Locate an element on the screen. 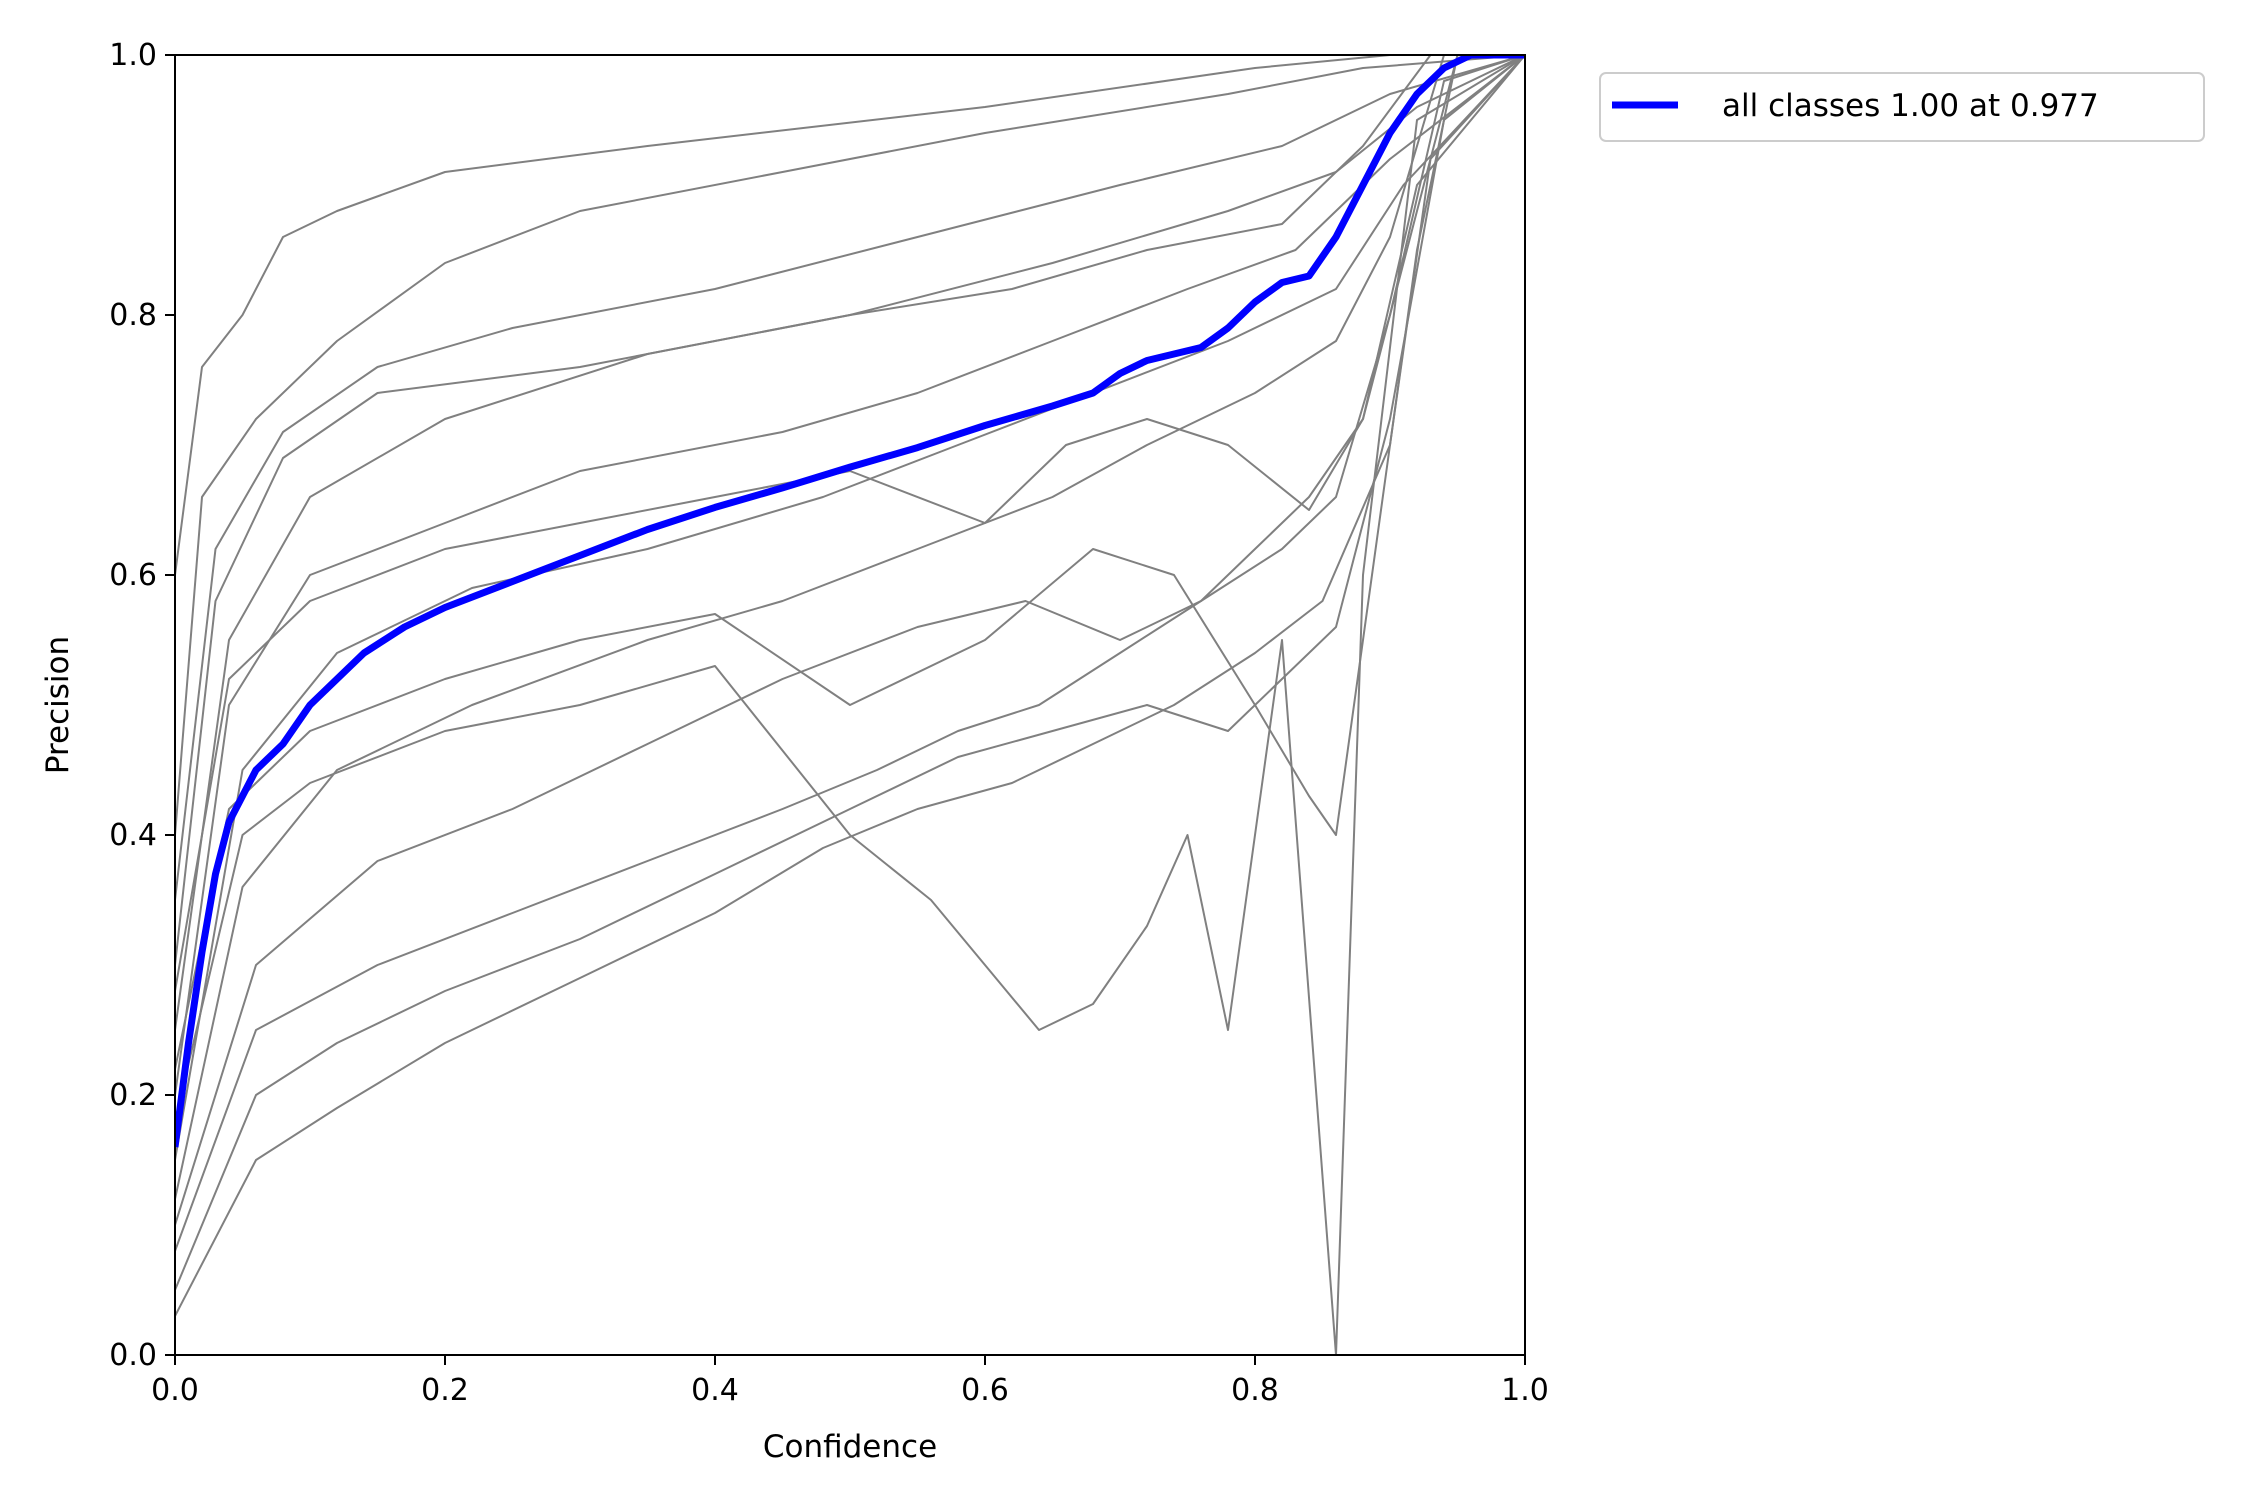 This screenshot has width=2250, height=1500. legend-box is located at coordinates (1902, 107).